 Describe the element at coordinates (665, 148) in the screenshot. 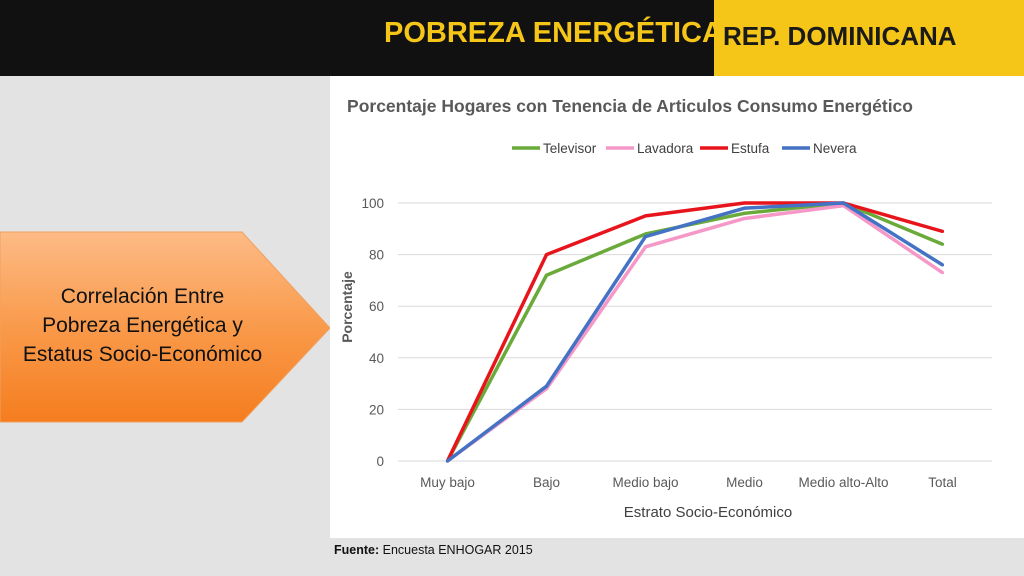

I see `legend-label: Lavadora` at that location.